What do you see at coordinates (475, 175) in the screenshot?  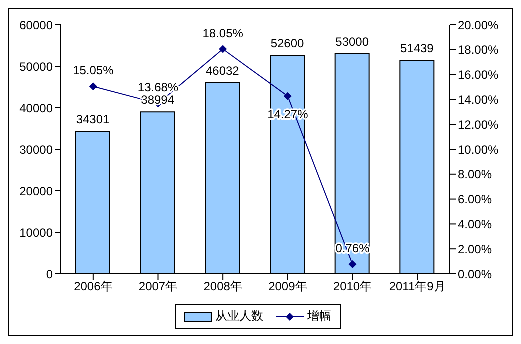 I see `y2-tick-label: 8.00%` at bounding box center [475, 175].